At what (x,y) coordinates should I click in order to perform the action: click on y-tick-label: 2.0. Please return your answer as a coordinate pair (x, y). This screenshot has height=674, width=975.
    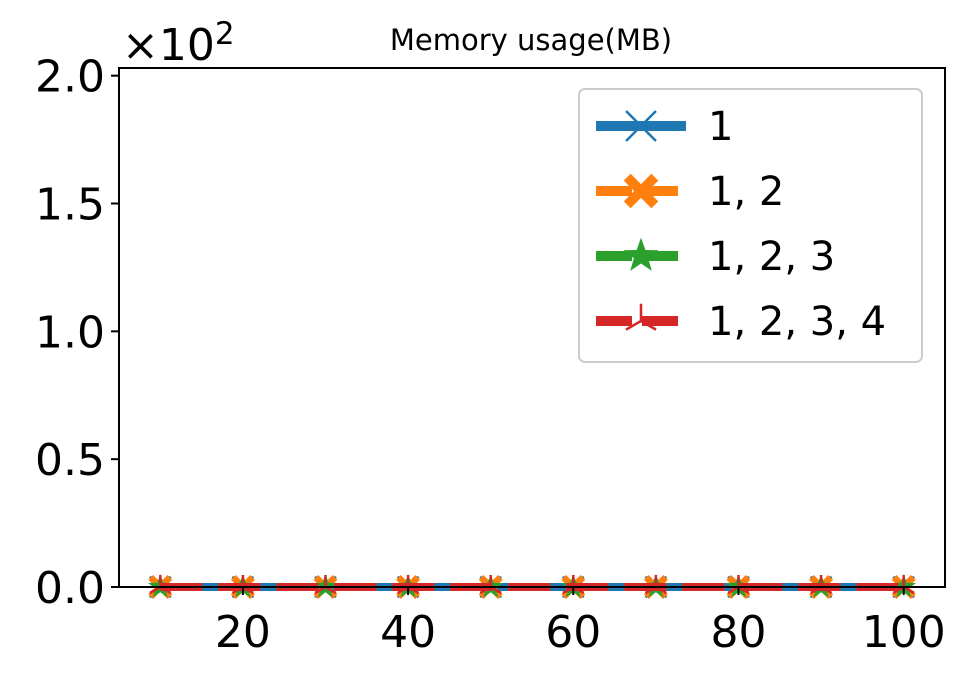
    Looking at the image, I should click on (70, 77).